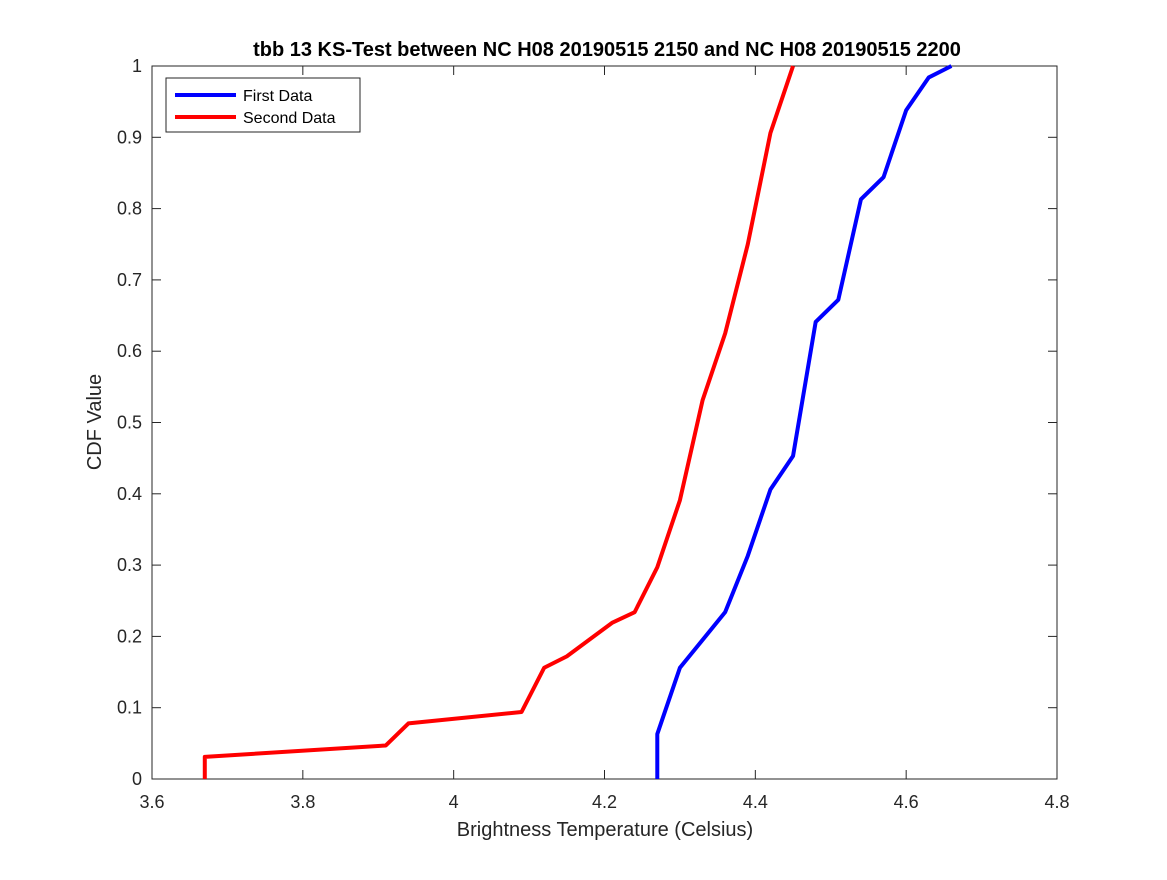 The image size is (1167, 880). Describe the element at coordinates (137, 66) in the screenshot. I see `y-tick-label: 1` at that location.